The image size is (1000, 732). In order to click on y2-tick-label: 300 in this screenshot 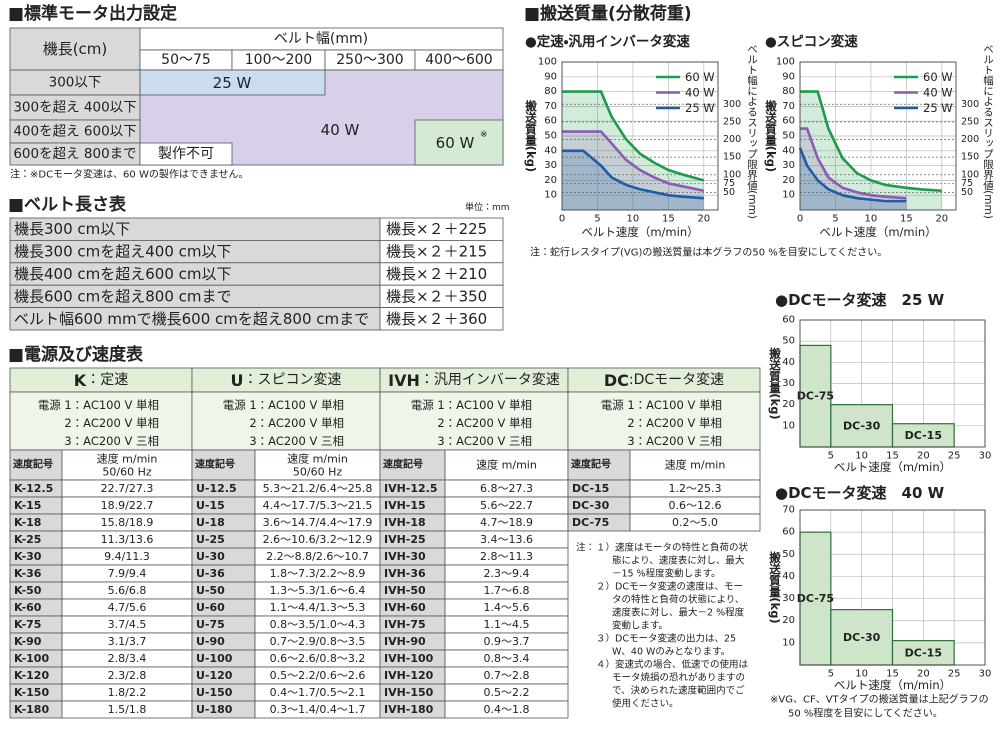, I will do `click(970, 104)`.